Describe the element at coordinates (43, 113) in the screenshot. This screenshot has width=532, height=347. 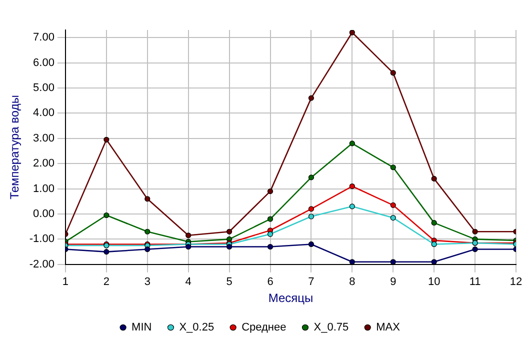
I see `y-tick-label: 4.00` at that location.